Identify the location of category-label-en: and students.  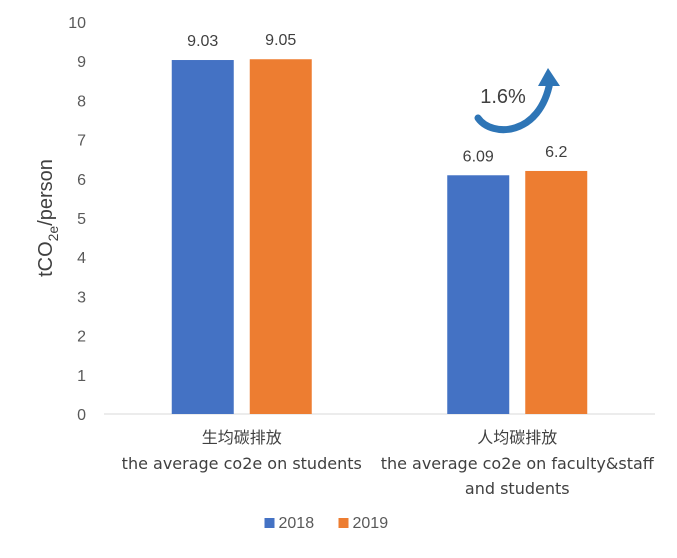
(517, 488).